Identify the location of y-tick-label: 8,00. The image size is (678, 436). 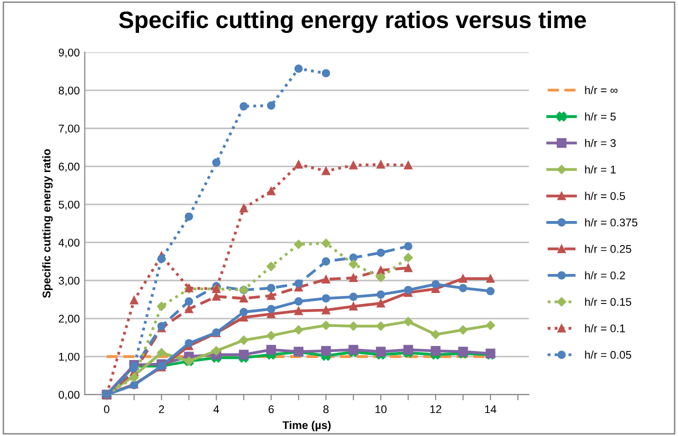
(69, 91).